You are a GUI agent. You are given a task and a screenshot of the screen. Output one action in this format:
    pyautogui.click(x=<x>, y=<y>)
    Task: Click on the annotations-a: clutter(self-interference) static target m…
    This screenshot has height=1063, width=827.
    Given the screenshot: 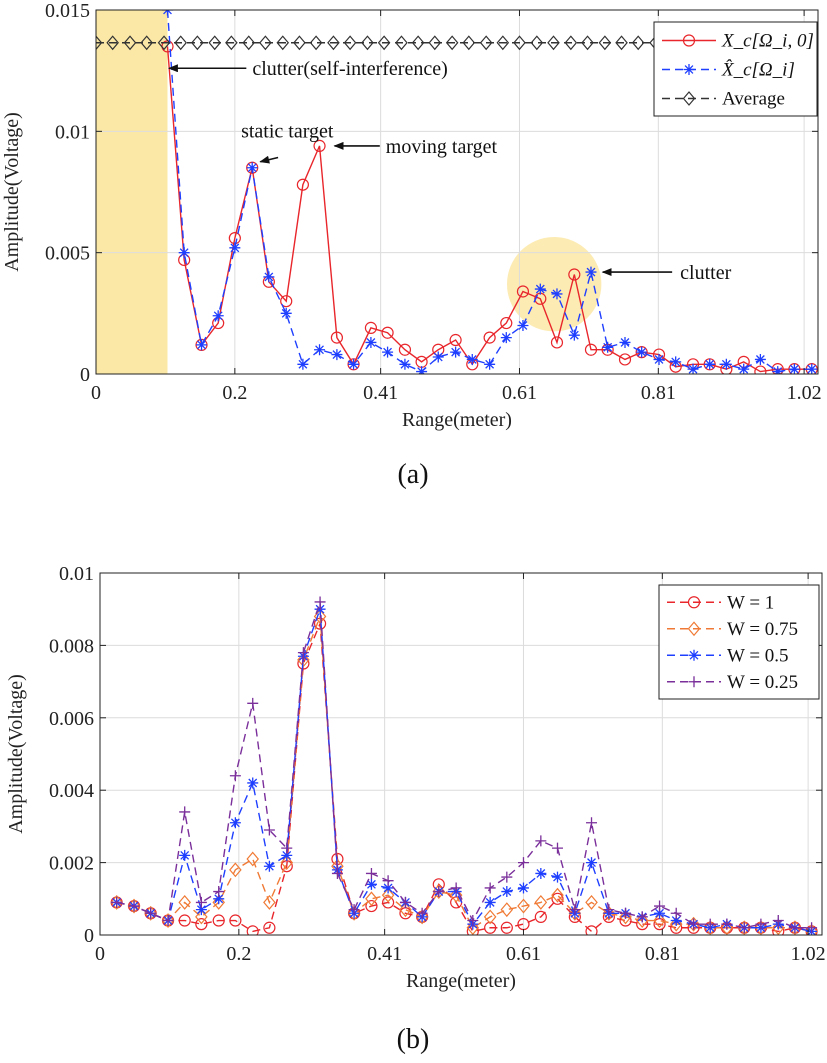 What is the action you would take?
    pyautogui.click(x=449, y=171)
    